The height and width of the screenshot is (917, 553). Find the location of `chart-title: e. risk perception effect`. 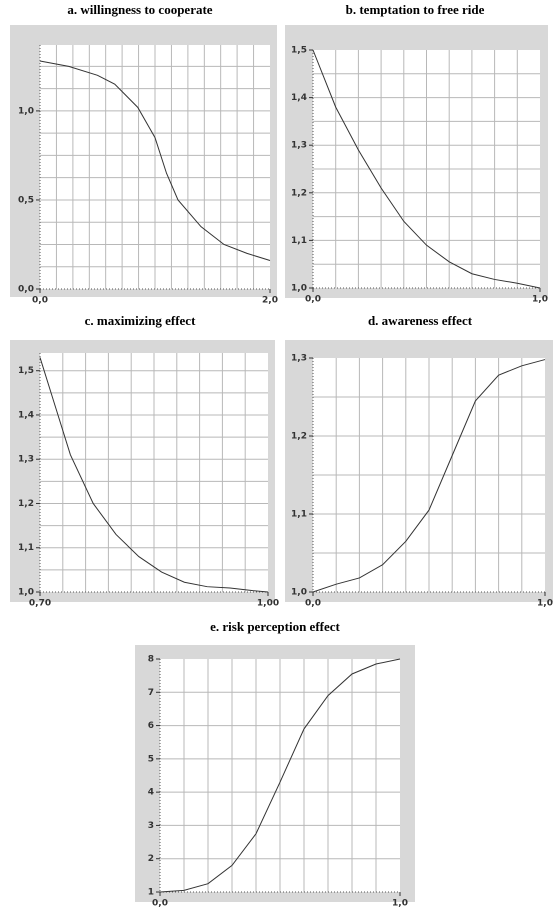

chart-title: e. risk perception effect is located at coordinates (275, 626).